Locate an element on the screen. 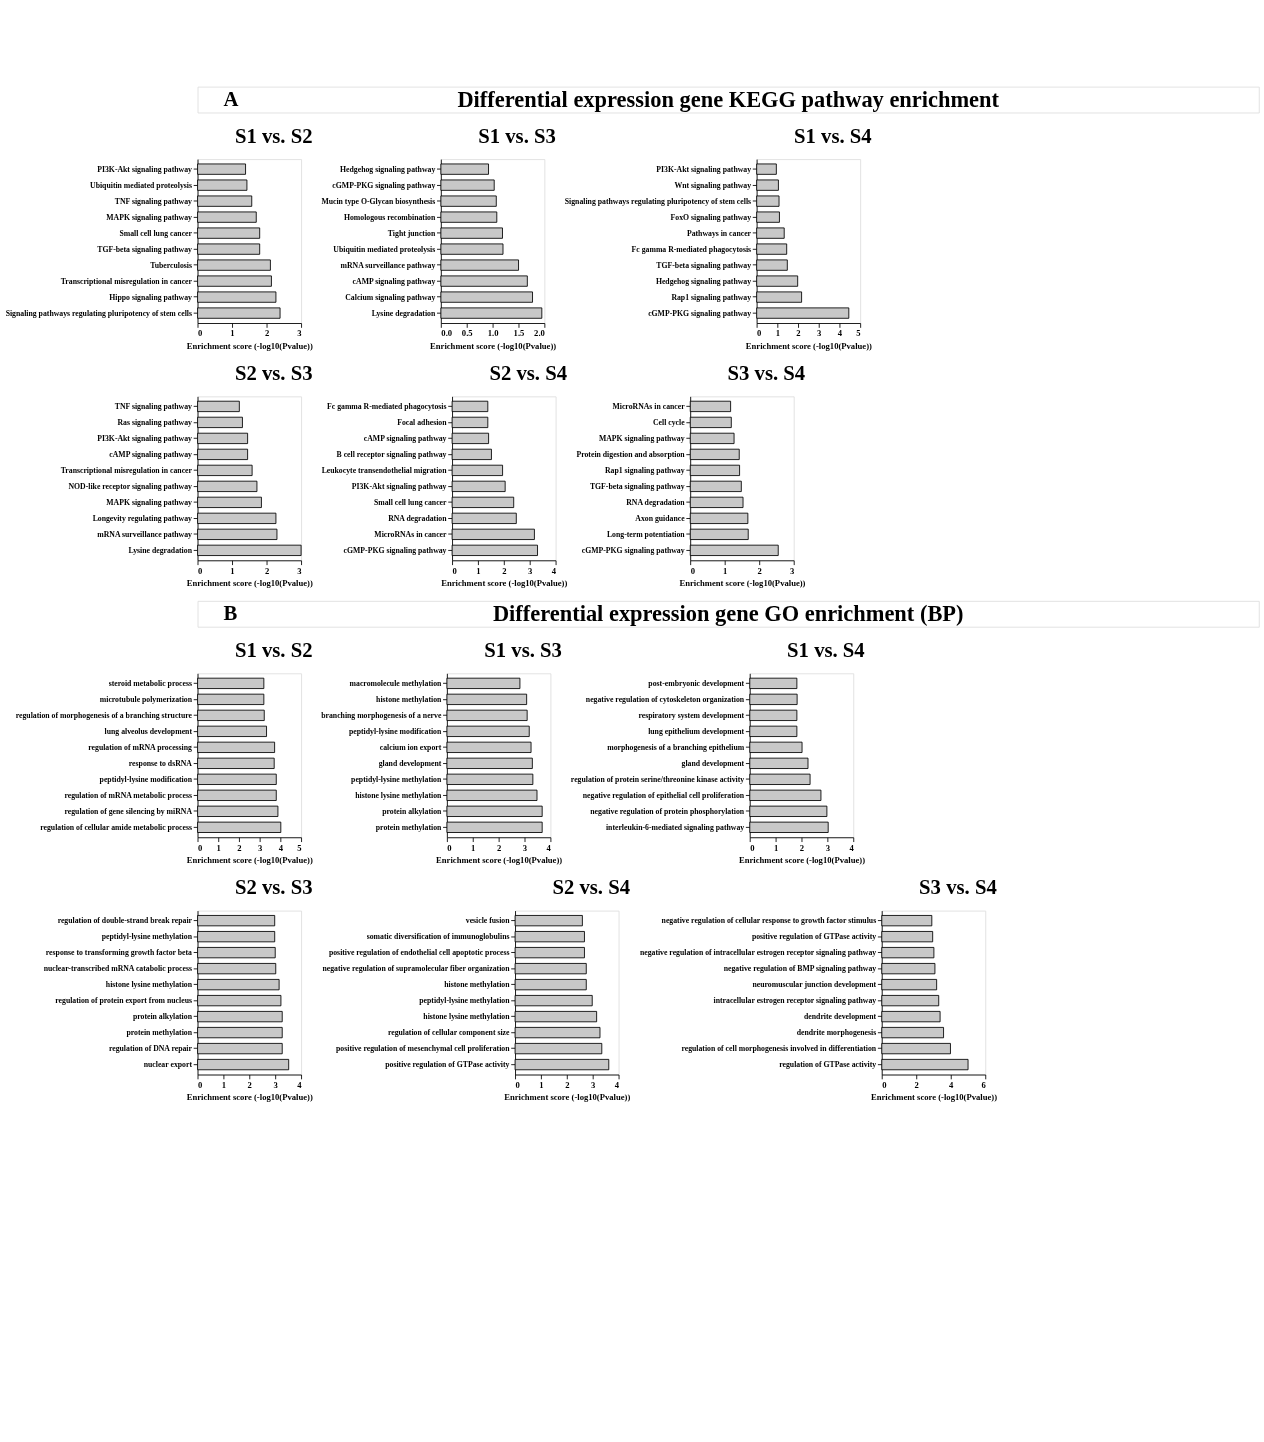 The width and height of the screenshot is (1264, 1442). y-tick-label: Cell cycle is located at coordinates (669, 422).